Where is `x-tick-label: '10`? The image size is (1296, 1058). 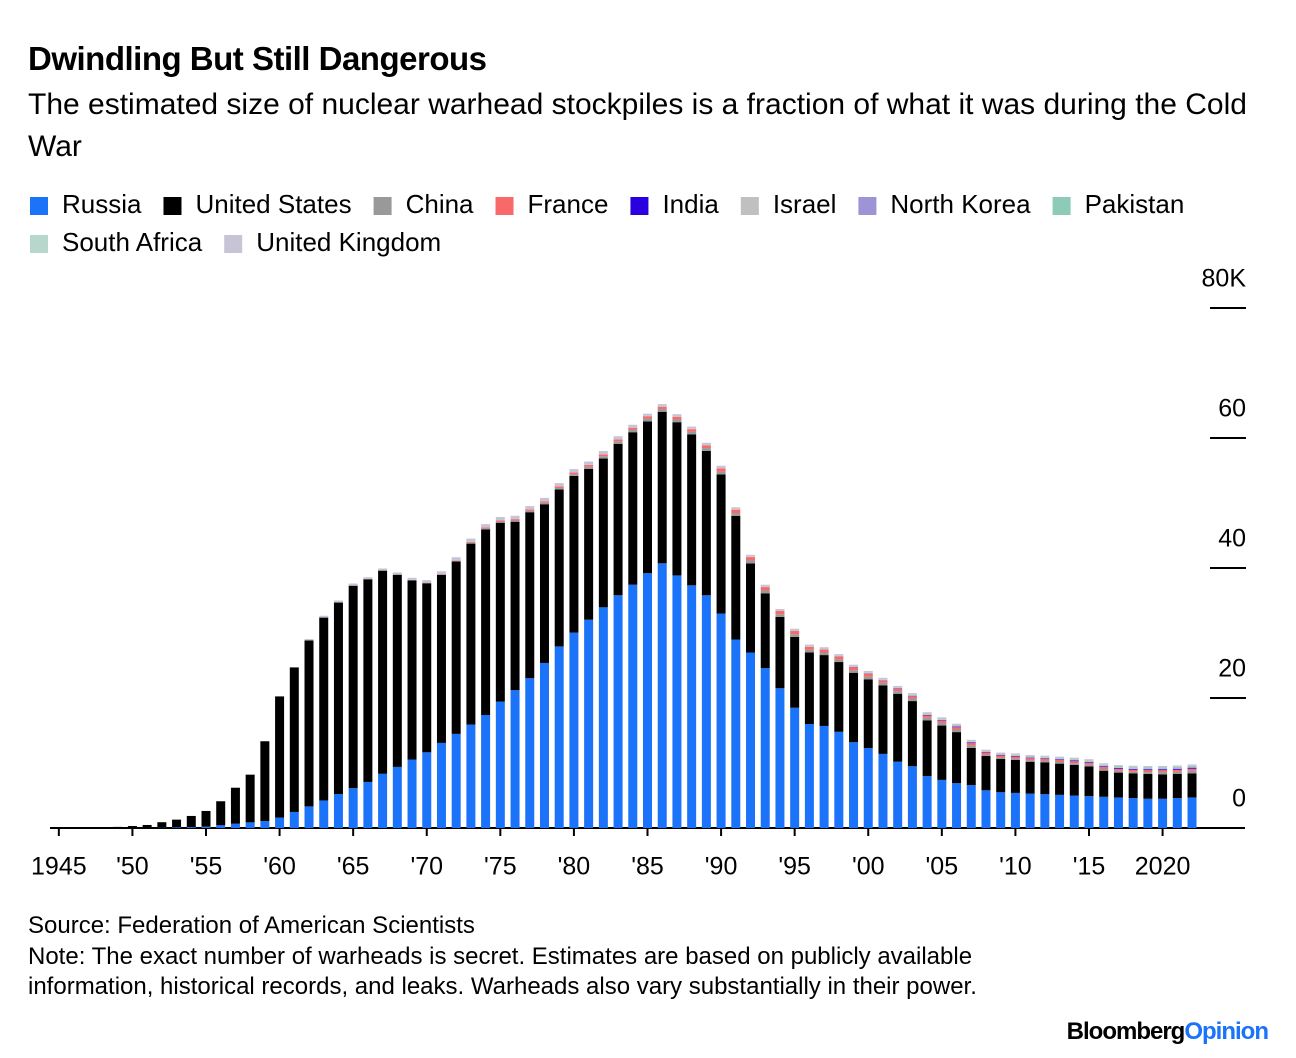
x-tick-label: '10 is located at coordinates (1015, 867).